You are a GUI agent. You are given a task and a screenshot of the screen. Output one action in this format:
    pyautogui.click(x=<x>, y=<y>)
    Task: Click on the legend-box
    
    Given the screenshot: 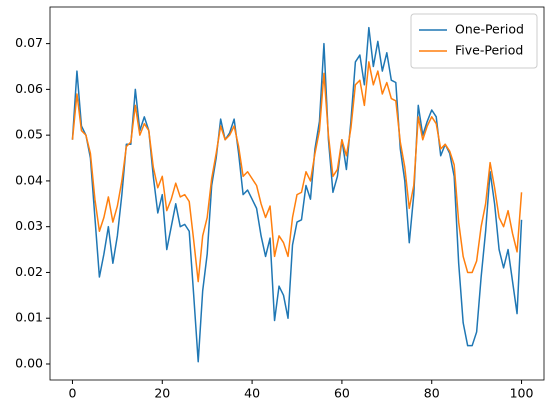 What is the action you would take?
    pyautogui.click(x=474, y=41)
    